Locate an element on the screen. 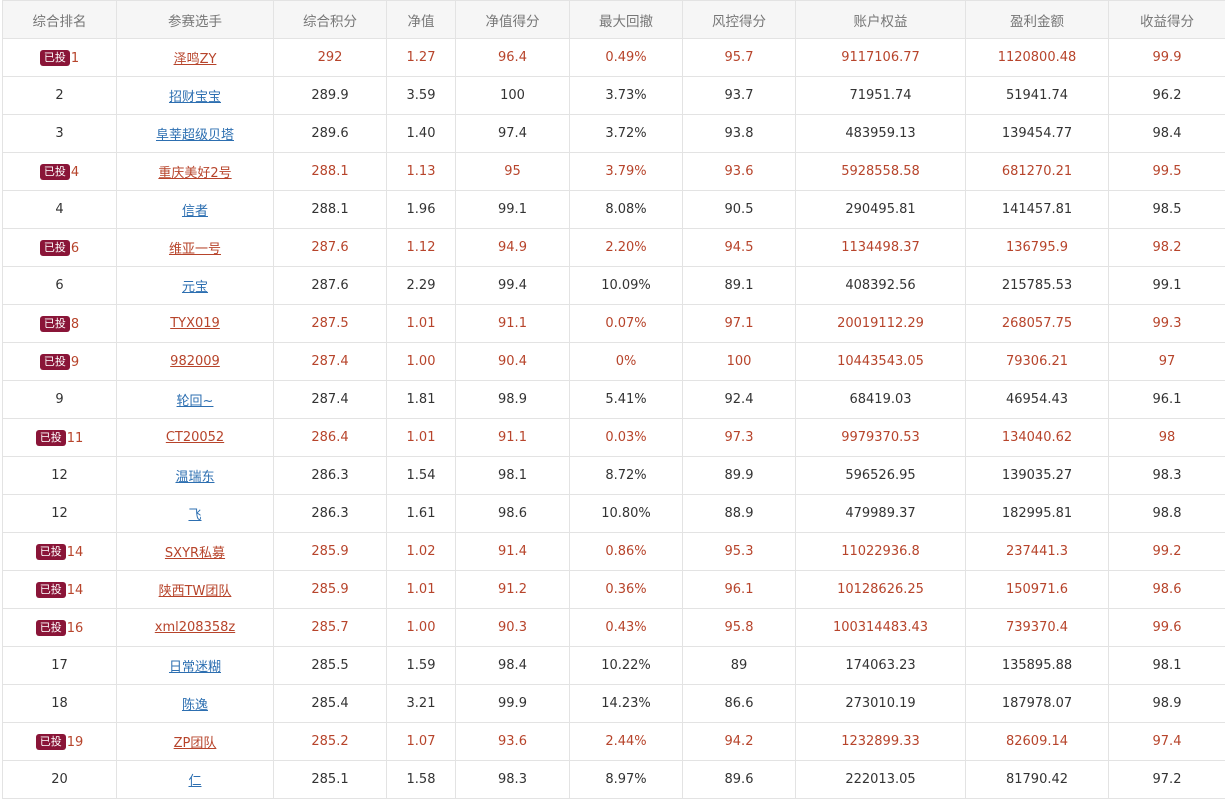  score-cell: 286.4 is located at coordinates (330, 437).